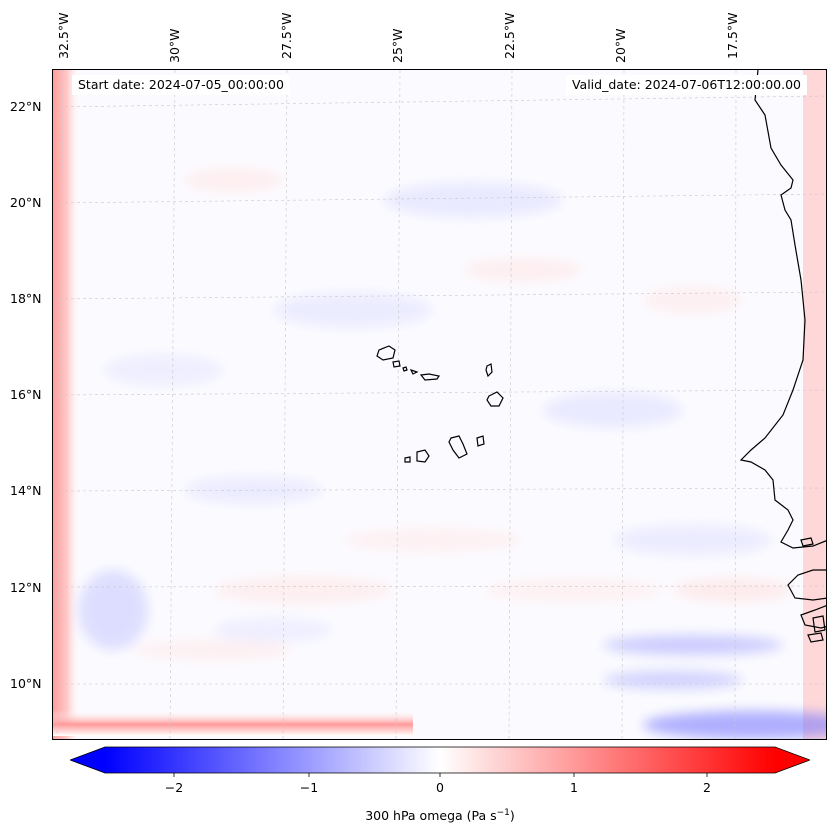 The height and width of the screenshot is (839, 837). What do you see at coordinates (286, 35) in the screenshot?
I see `lon-label-27-5w: 27.5°W` at bounding box center [286, 35].